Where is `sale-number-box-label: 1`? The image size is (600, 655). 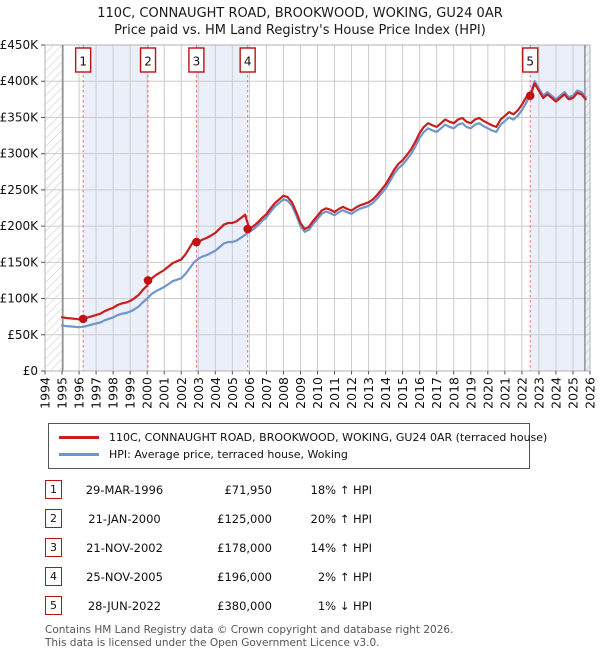
sale-number-box-label: 1 is located at coordinates (83, 62).